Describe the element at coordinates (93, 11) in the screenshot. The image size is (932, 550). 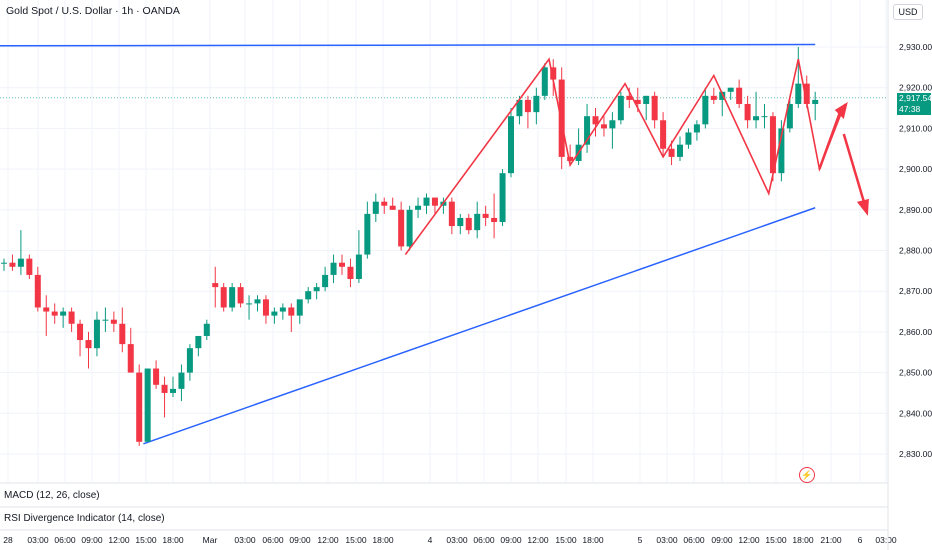
I see `symbol-title: Gold Spot / U.S. Dollar · 1h · OANDA` at that location.